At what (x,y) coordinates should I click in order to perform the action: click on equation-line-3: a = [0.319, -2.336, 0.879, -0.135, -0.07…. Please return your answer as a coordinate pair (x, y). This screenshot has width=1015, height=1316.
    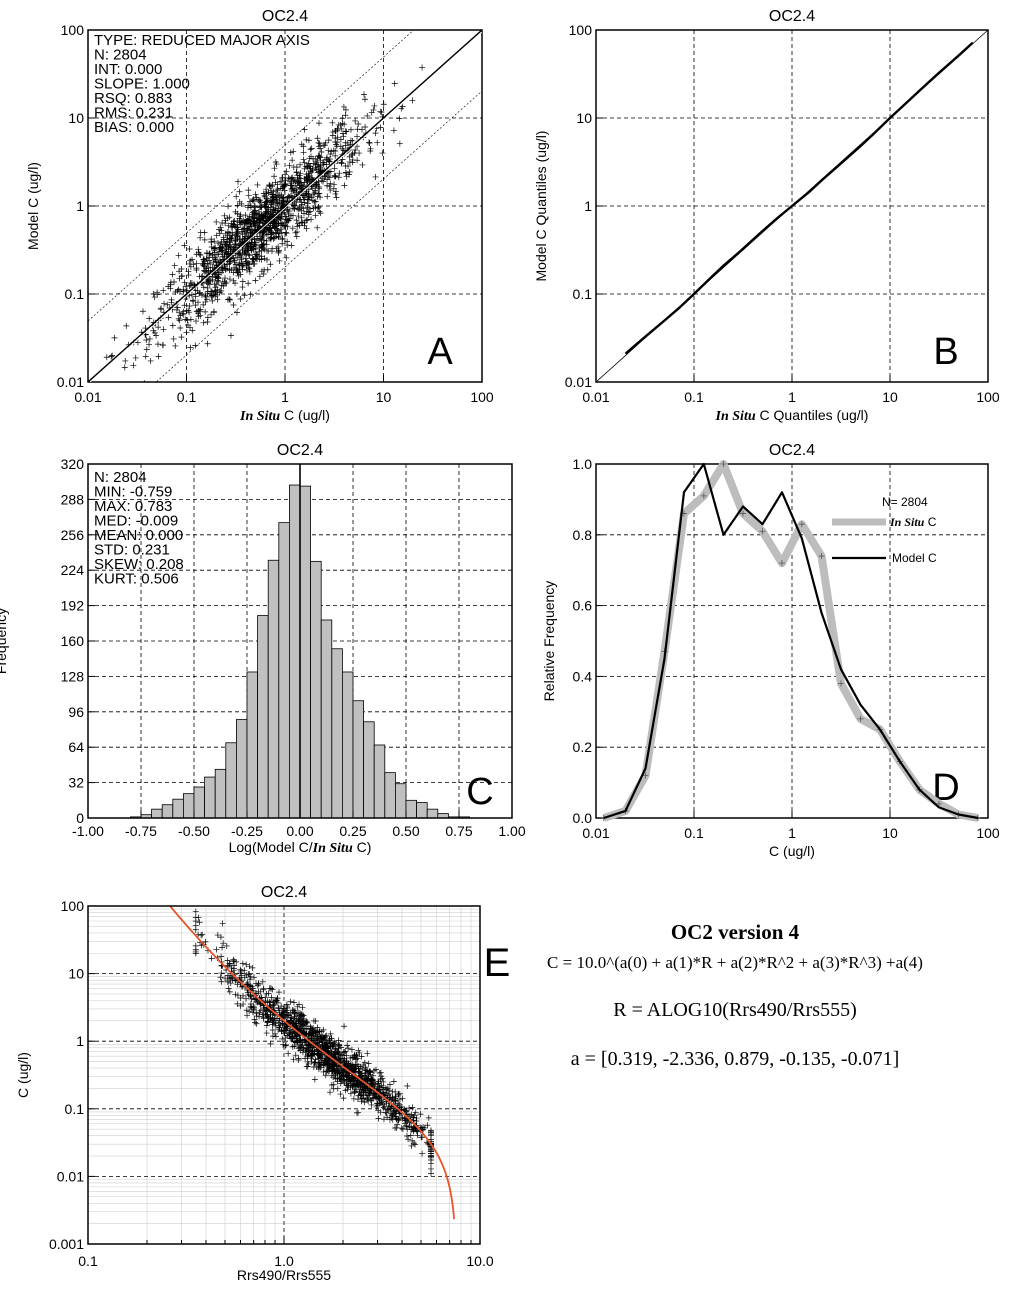
    Looking at the image, I should click on (735, 1059).